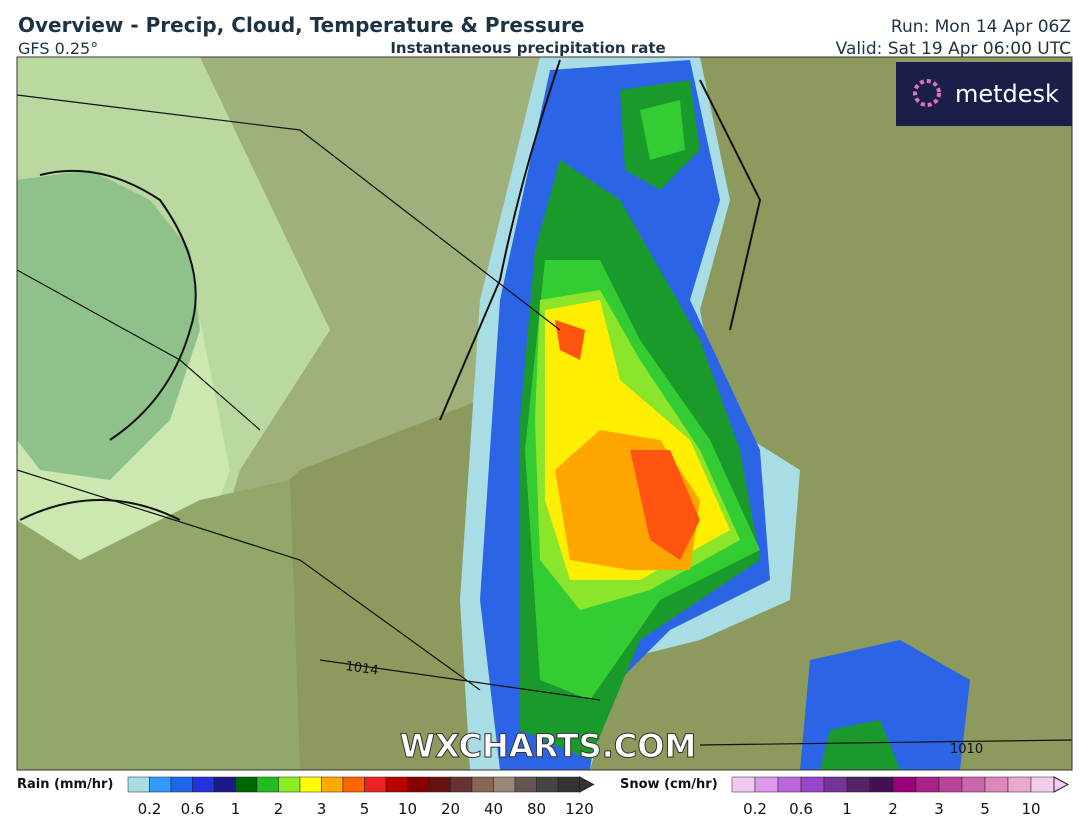  Describe the element at coordinates (1007, 94) in the screenshot. I see `logo: metdesk` at that location.